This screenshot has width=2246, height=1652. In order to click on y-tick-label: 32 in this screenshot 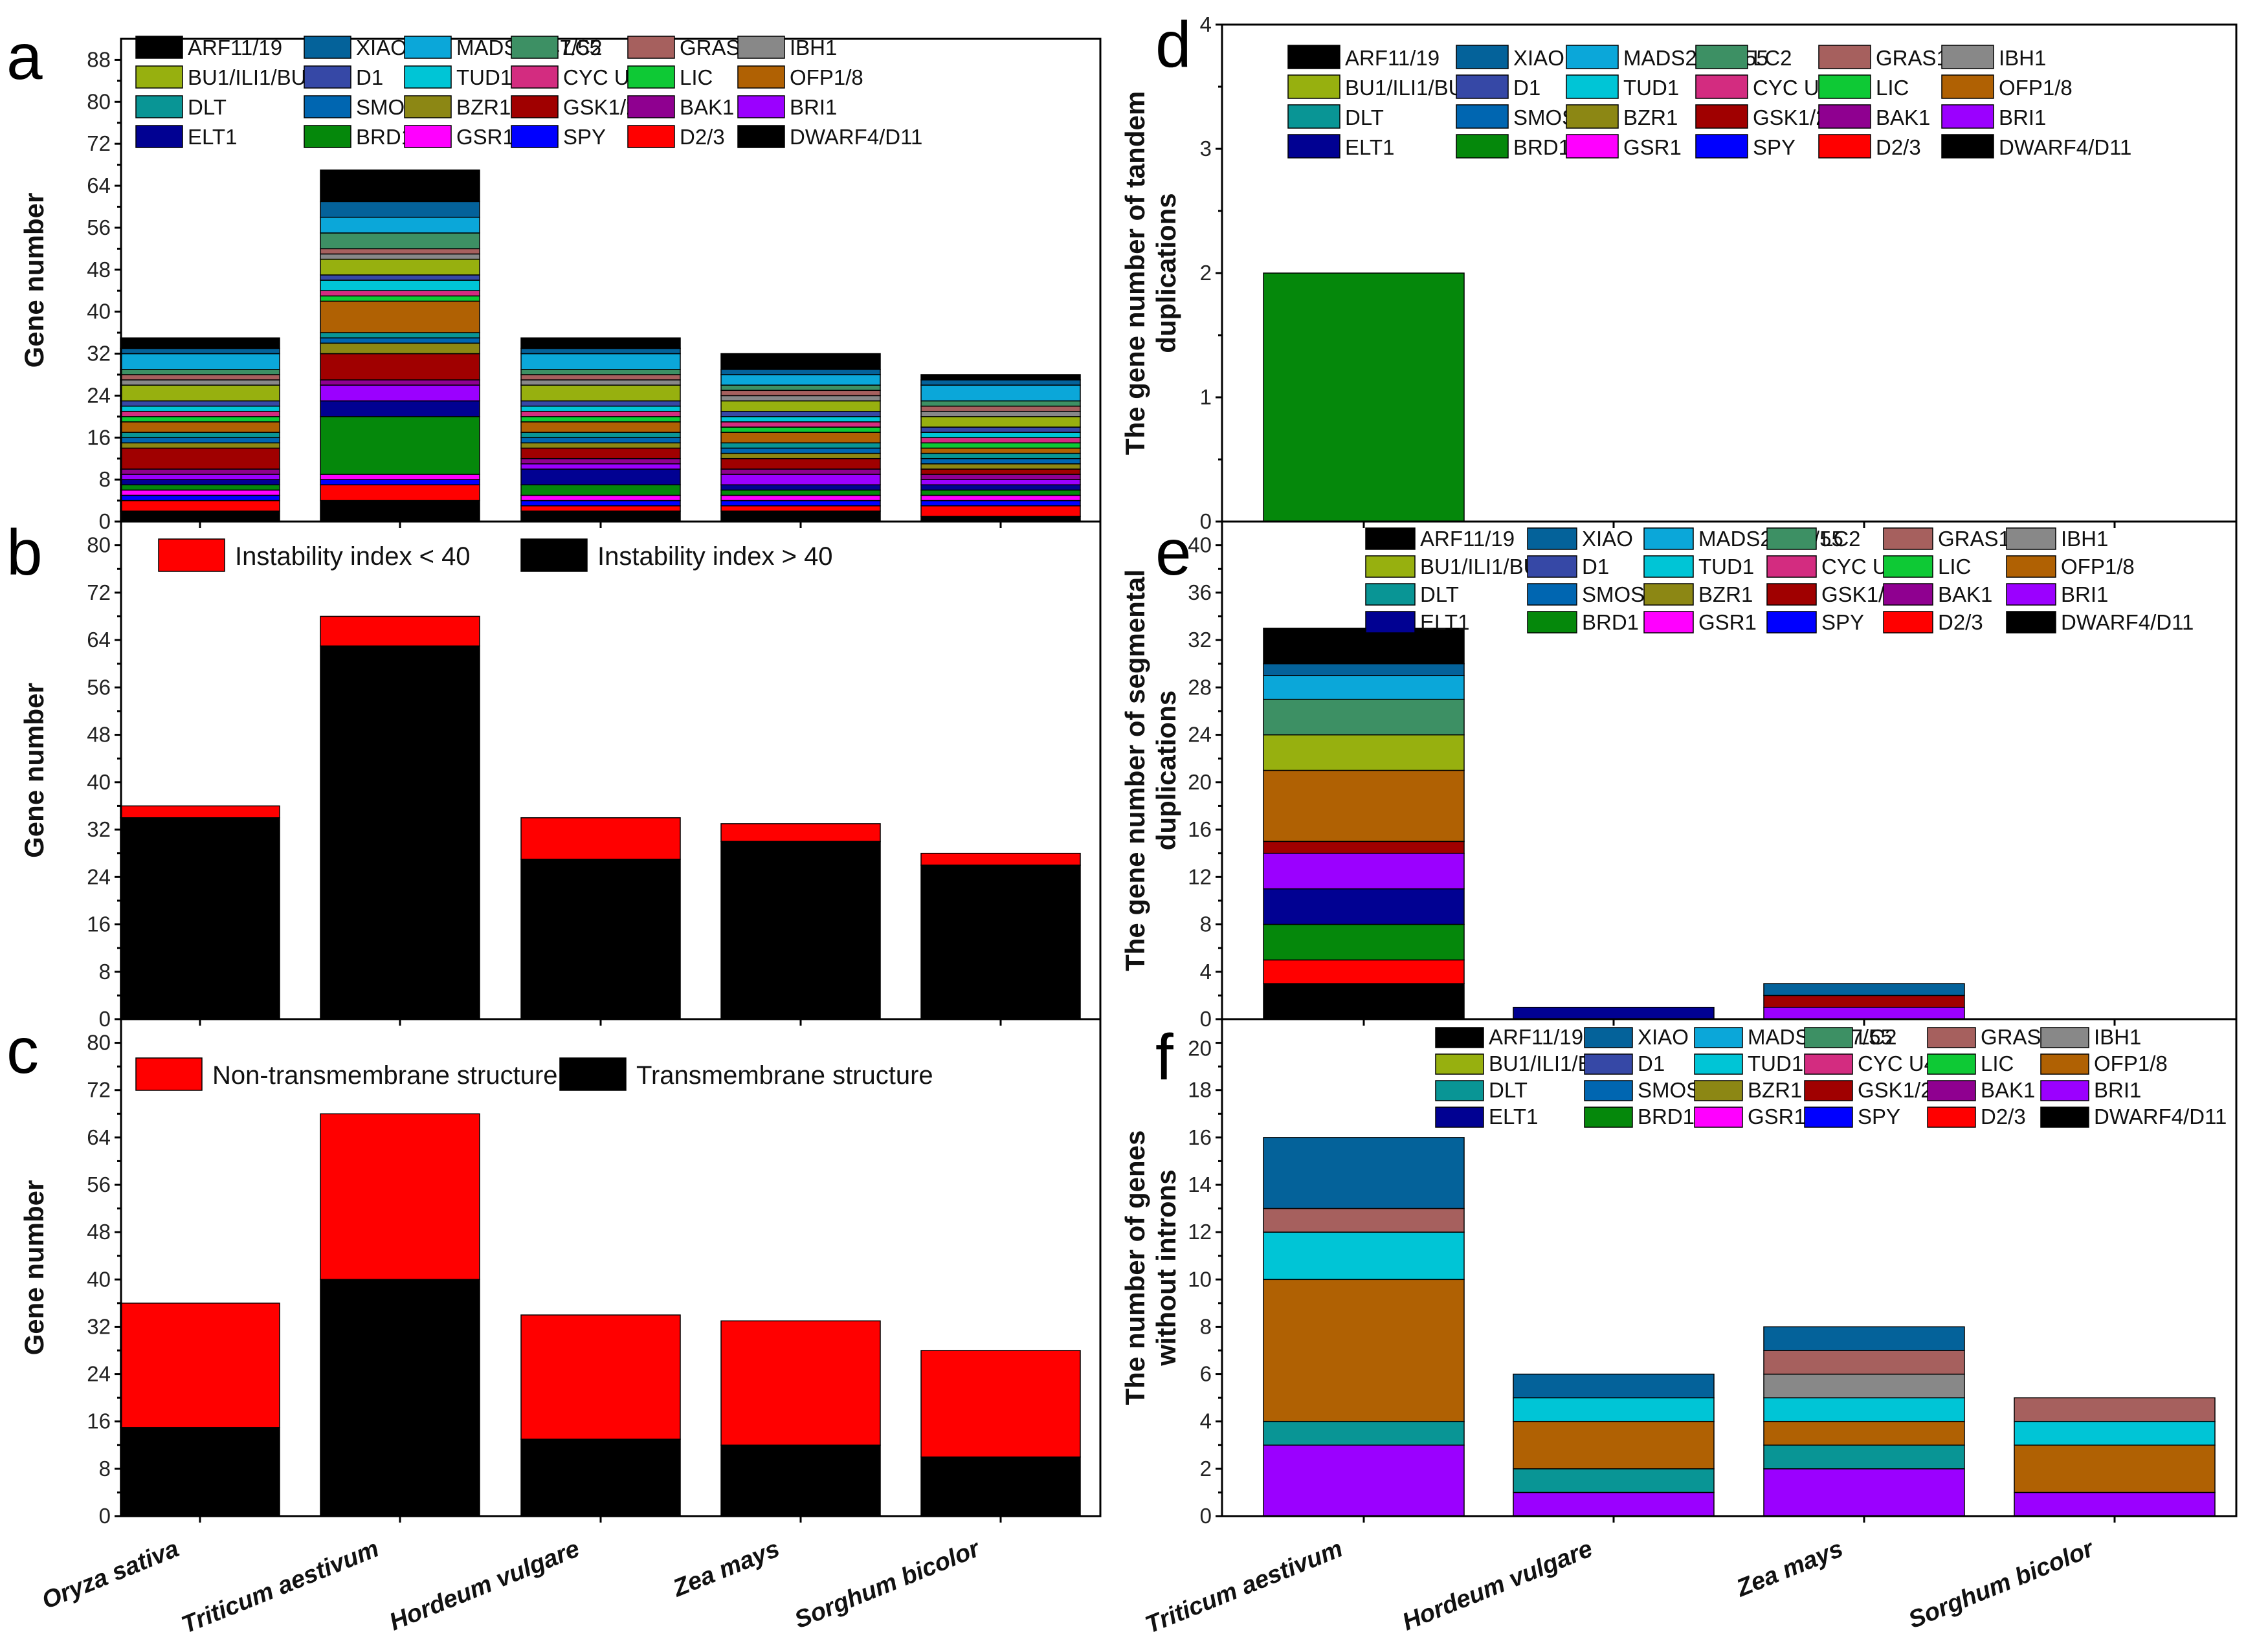, I will do `click(1200, 640)`.